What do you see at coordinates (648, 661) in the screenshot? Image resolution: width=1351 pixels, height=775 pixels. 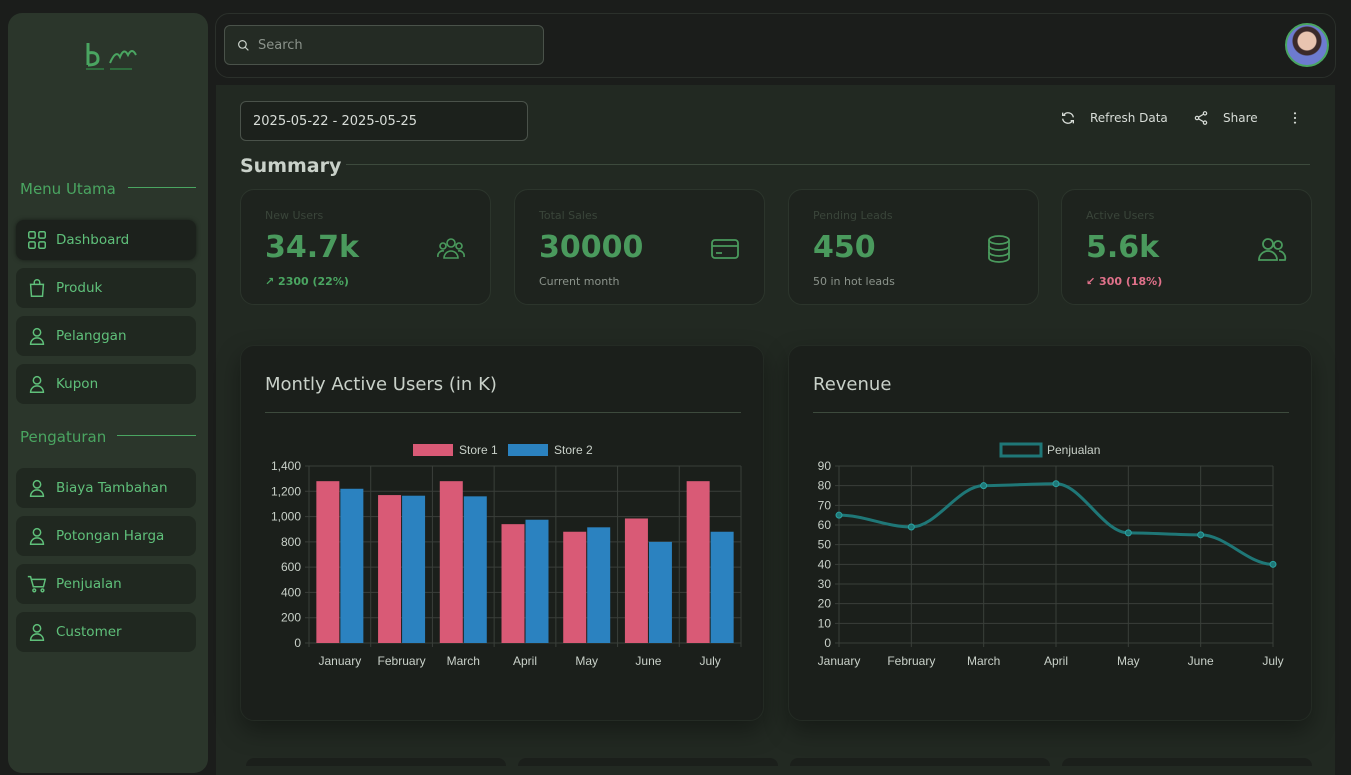 I see `x-tick-label: June` at bounding box center [648, 661].